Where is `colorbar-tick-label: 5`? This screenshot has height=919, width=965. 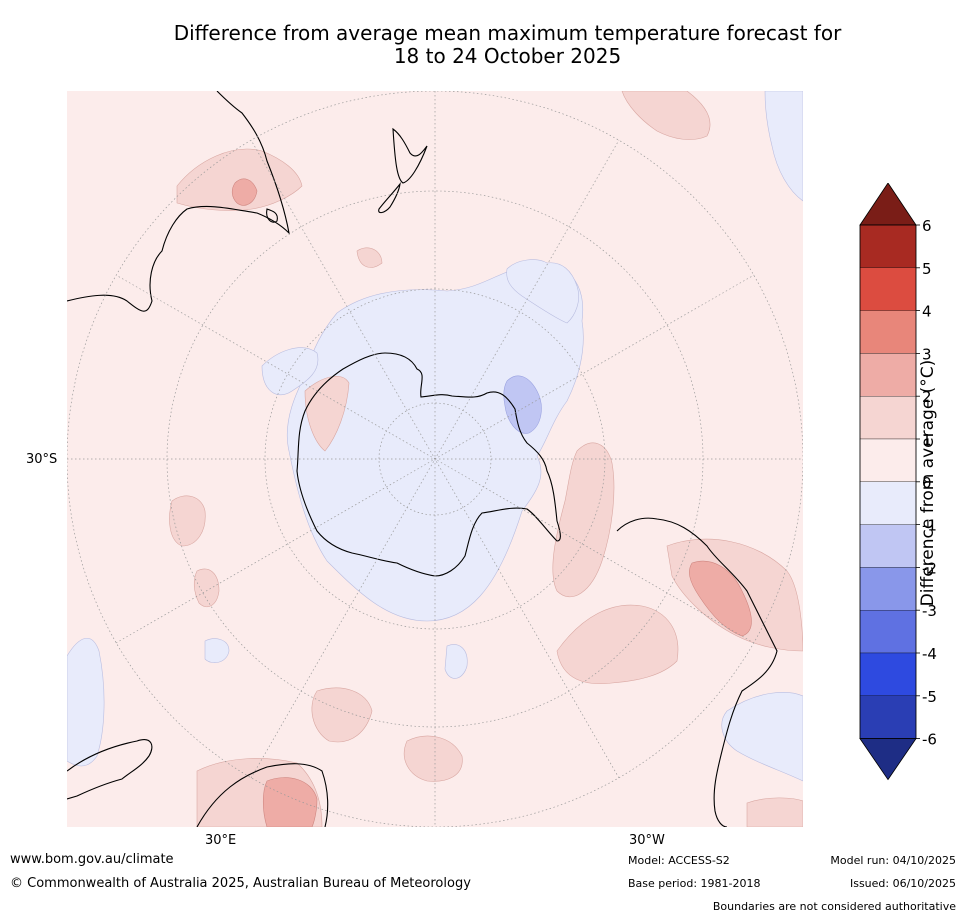
colorbar-tick-label: 5 is located at coordinates (927, 269).